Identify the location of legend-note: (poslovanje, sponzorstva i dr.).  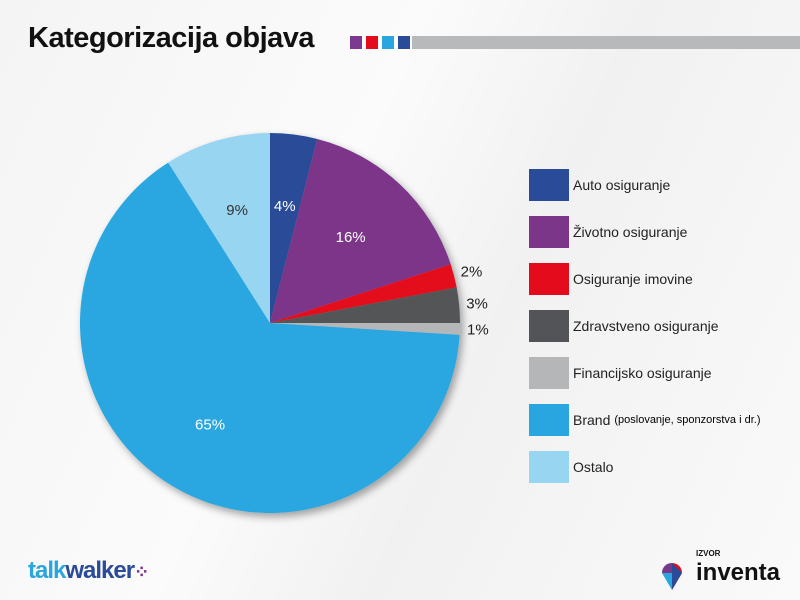
(687, 420).